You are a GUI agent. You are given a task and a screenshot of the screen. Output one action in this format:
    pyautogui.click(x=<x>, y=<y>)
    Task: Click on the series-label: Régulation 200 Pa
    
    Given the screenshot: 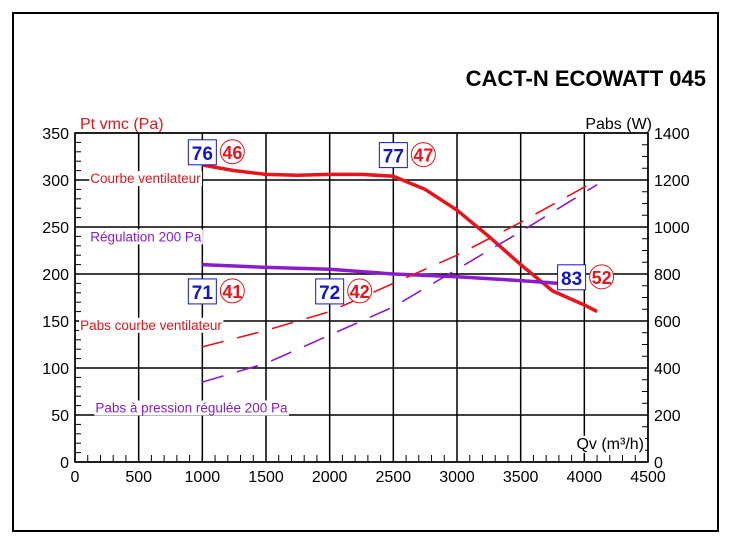 What is the action you would take?
    pyautogui.click(x=146, y=236)
    